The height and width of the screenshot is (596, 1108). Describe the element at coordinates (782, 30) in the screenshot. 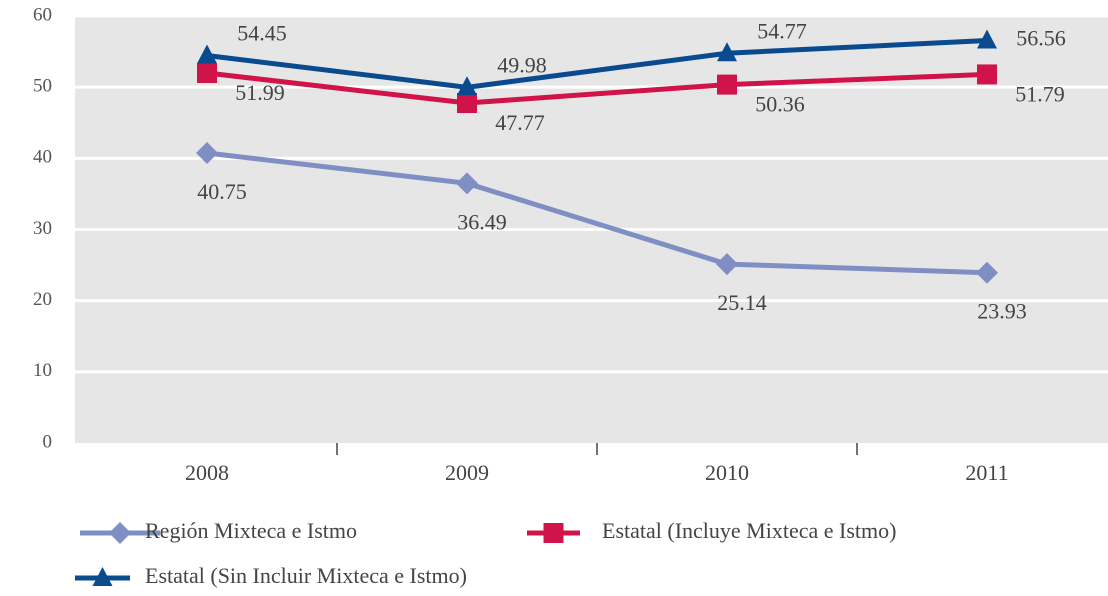

I see `data-label: 54.77` at that location.